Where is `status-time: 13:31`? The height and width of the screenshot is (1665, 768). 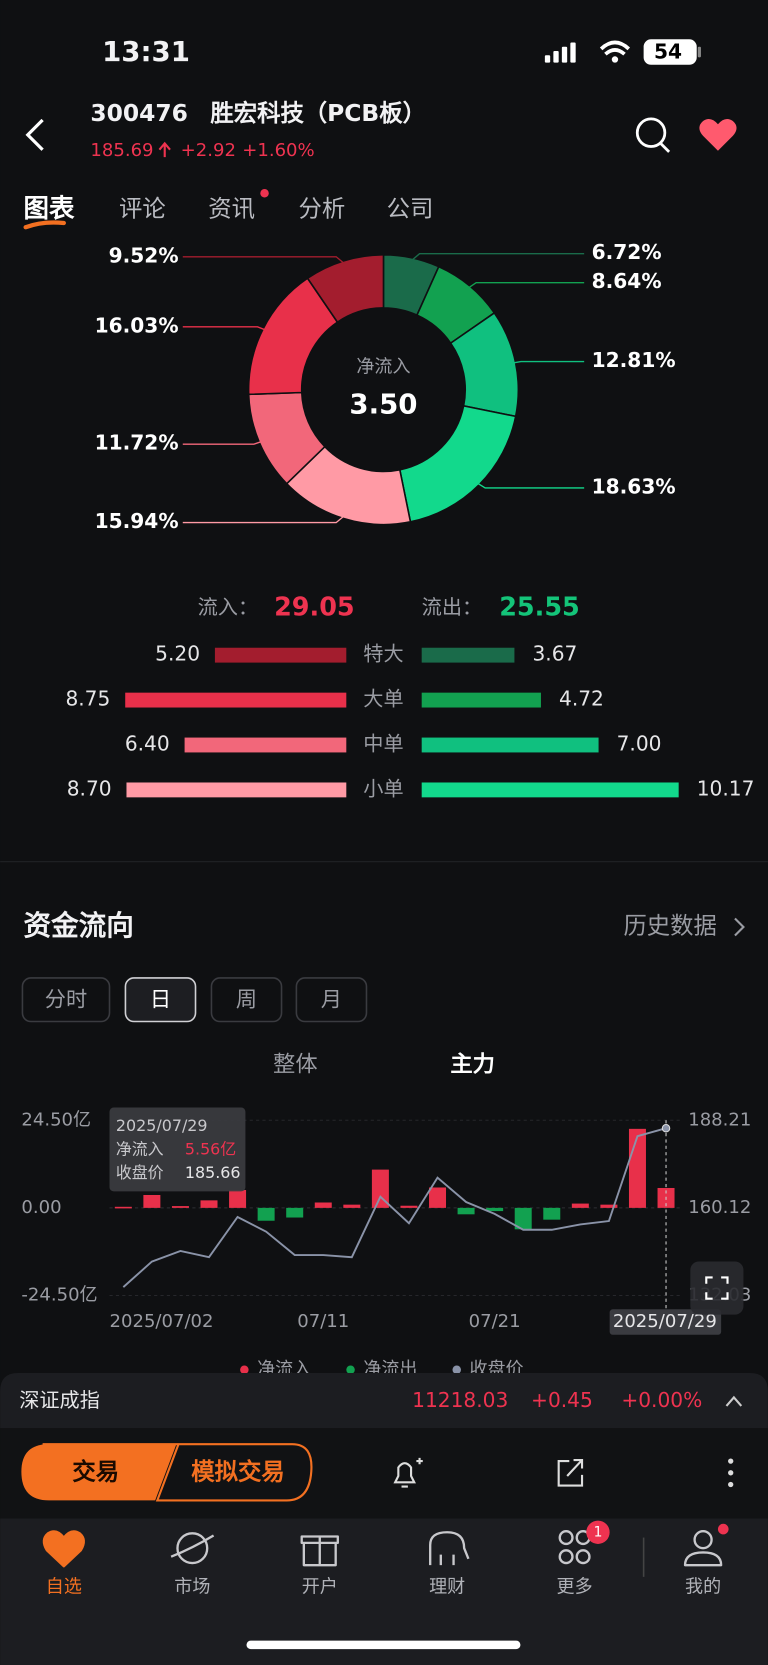
status-time: 13:31 is located at coordinates (146, 51).